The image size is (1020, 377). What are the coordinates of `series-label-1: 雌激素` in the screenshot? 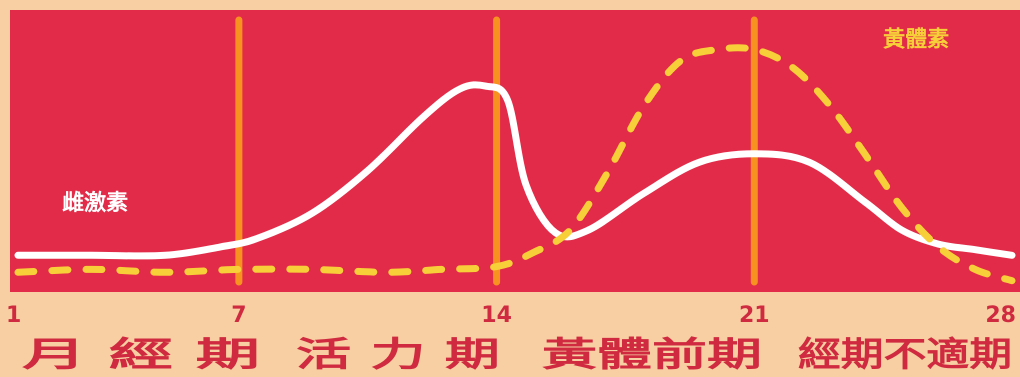 It's located at (95, 203).